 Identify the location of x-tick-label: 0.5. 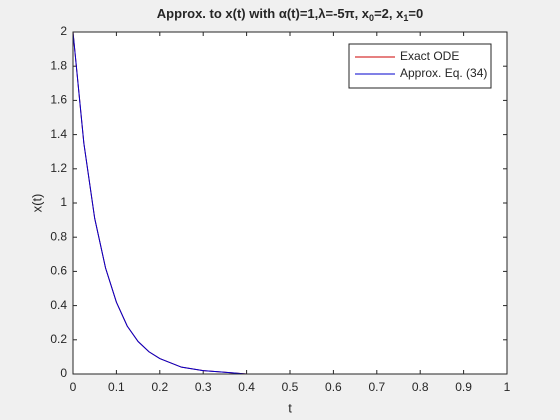
(290, 387).